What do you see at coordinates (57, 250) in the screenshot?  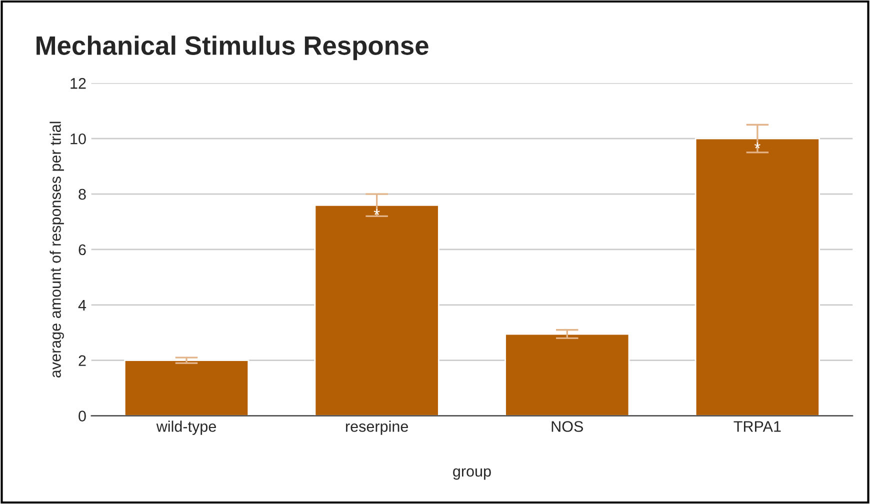 I see `y-axis-title: average amount of responses per trial` at bounding box center [57, 250].